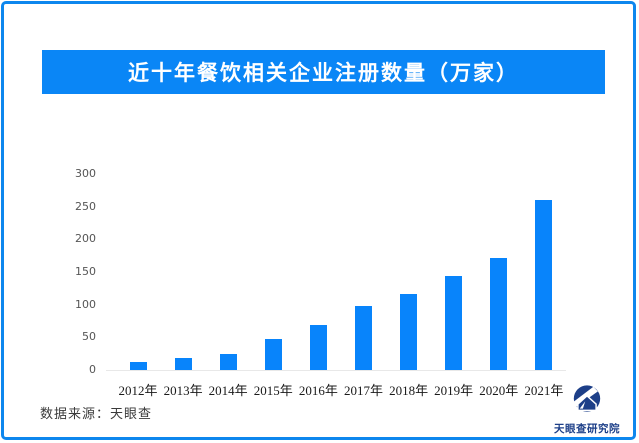 The height and width of the screenshot is (443, 639). What do you see at coordinates (499, 314) in the screenshot?
I see `bar-2020年` at bounding box center [499, 314].